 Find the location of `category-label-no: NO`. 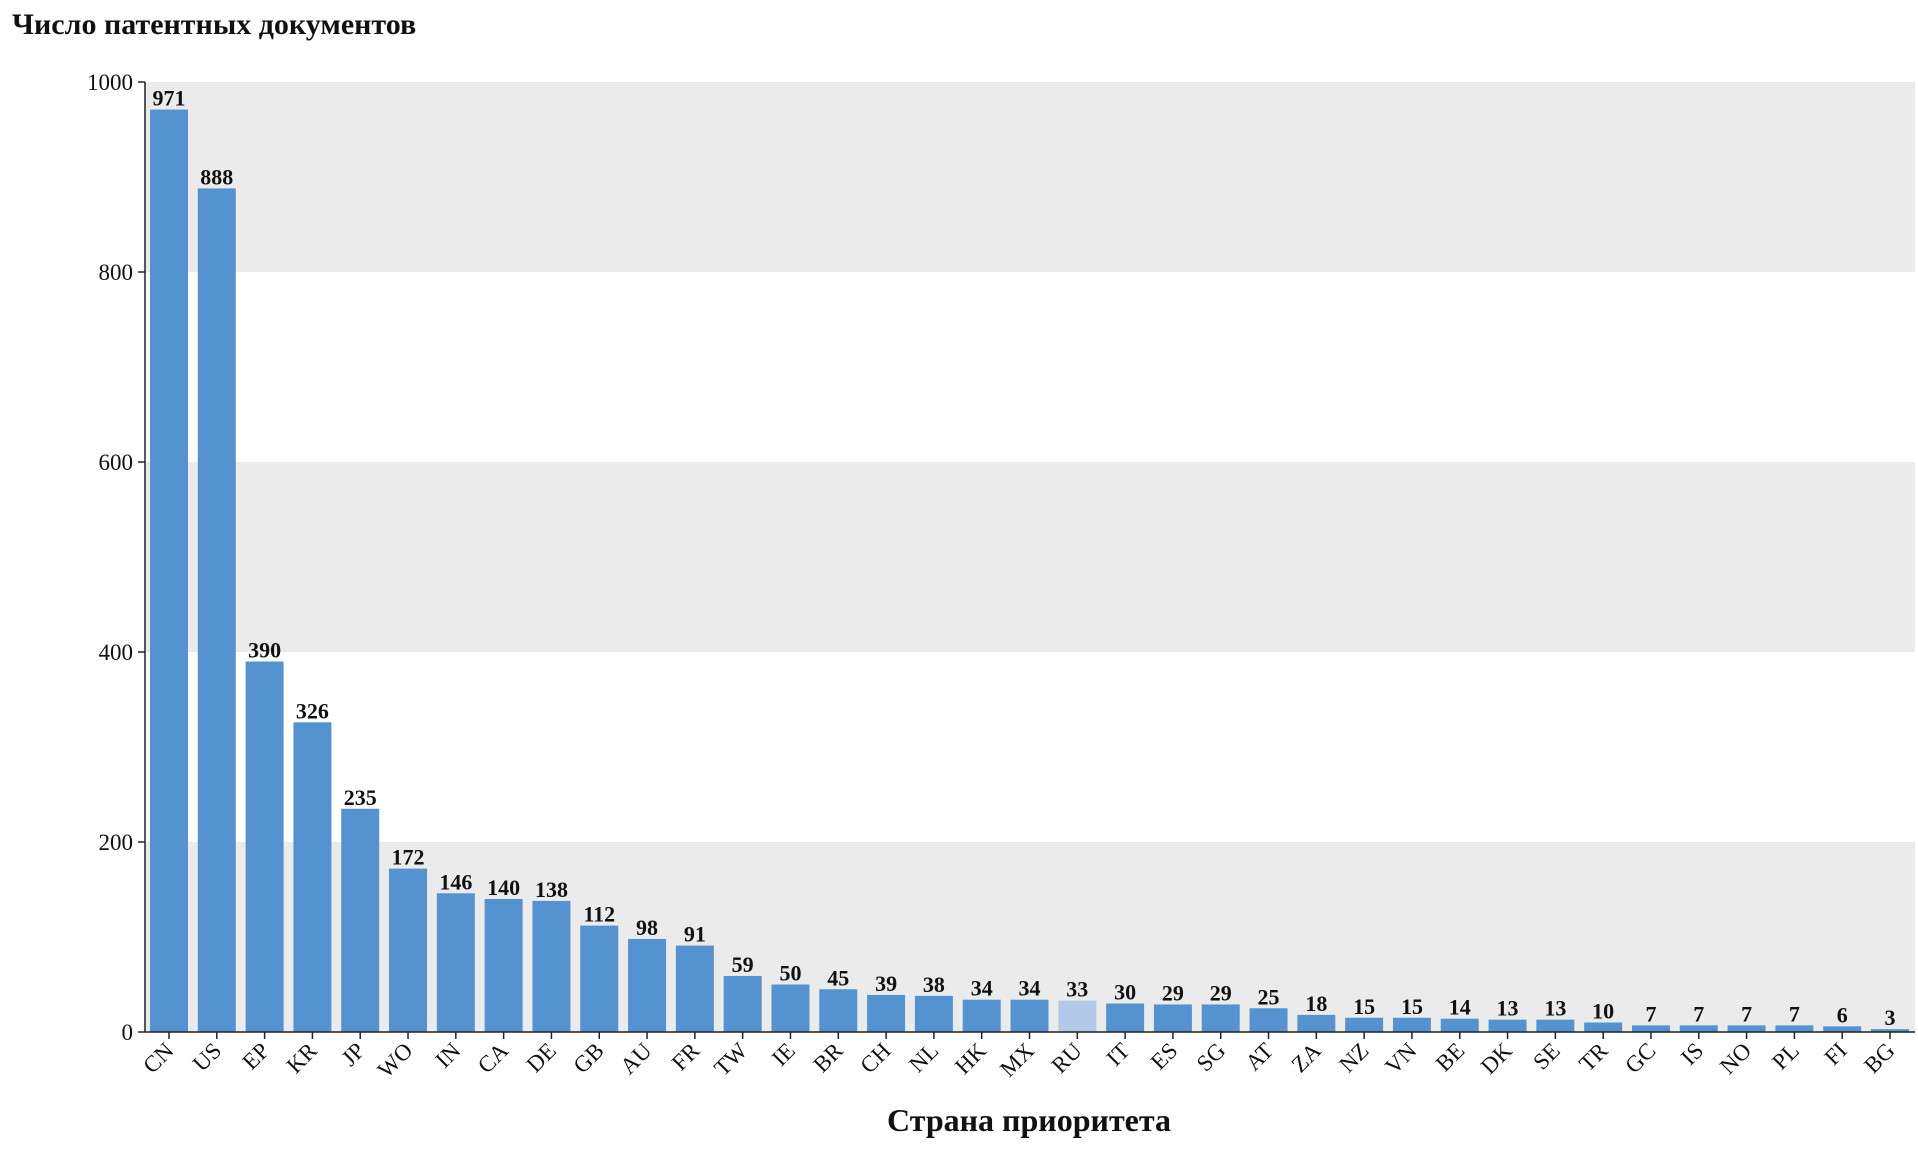

category-label-no: NO is located at coordinates (1735, 1058).